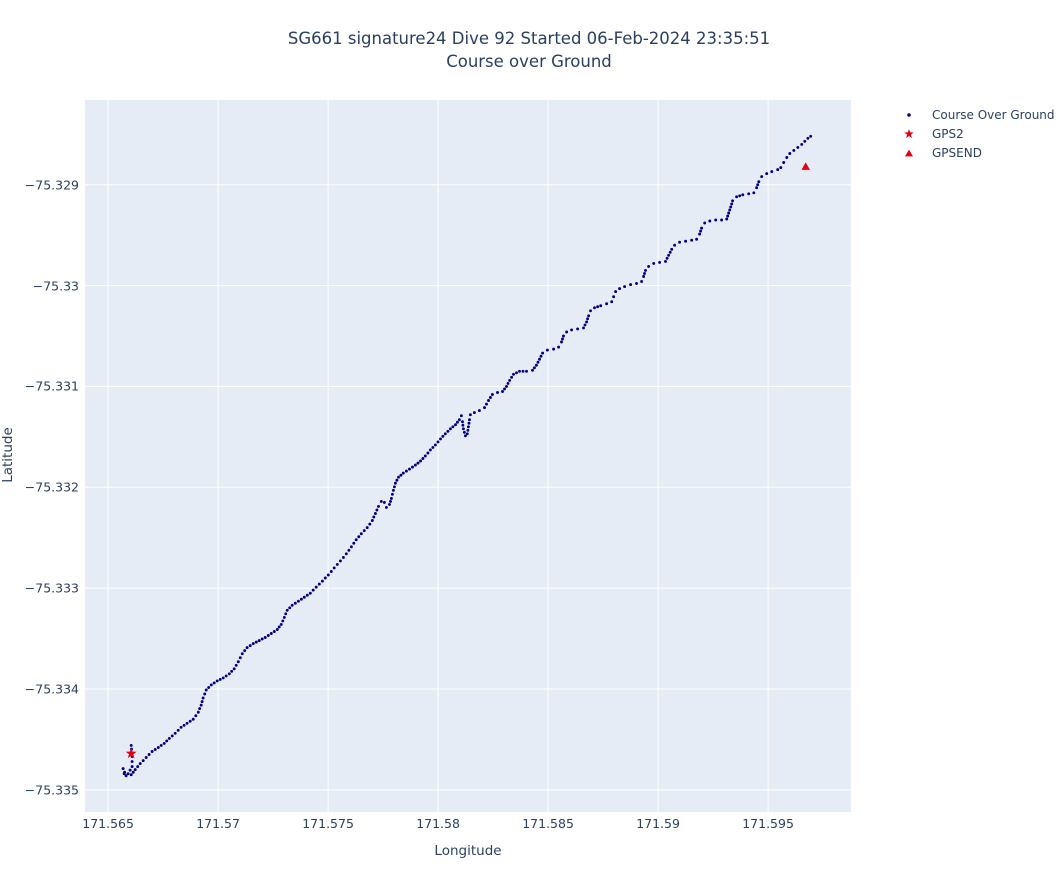 The image size is (1058, 894). I want to click on y-tick-label: −75.33, so click(55, 286).